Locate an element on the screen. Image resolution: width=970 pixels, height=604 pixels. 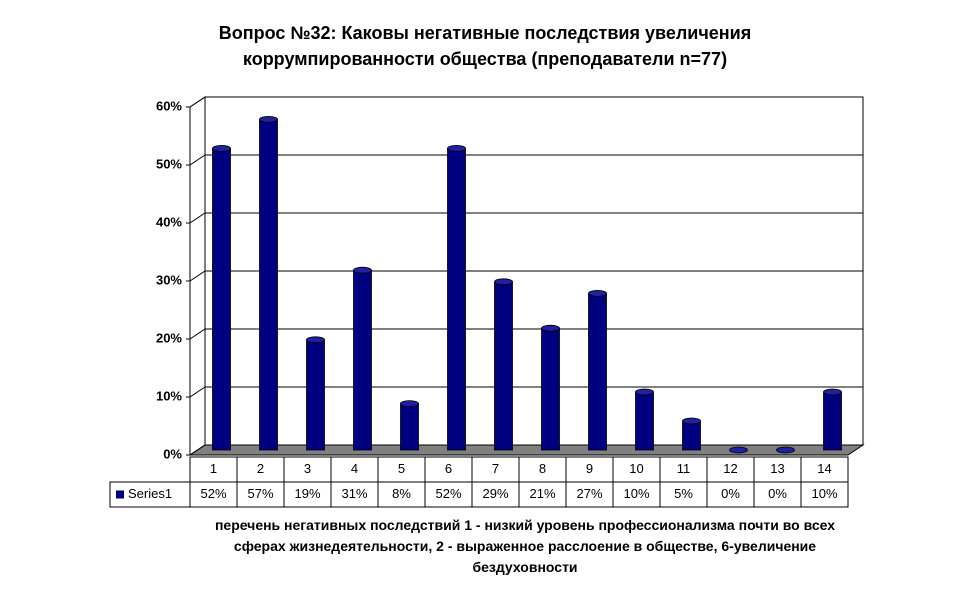
data-label: 8% is located at coordinates (401, 493).